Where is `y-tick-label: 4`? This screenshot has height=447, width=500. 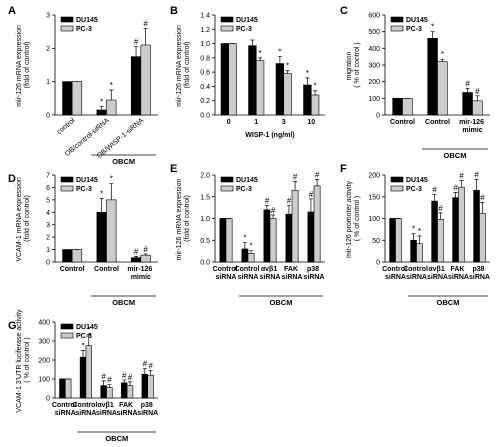
y-tick-label: 4 is located at coordinates (48, 213).